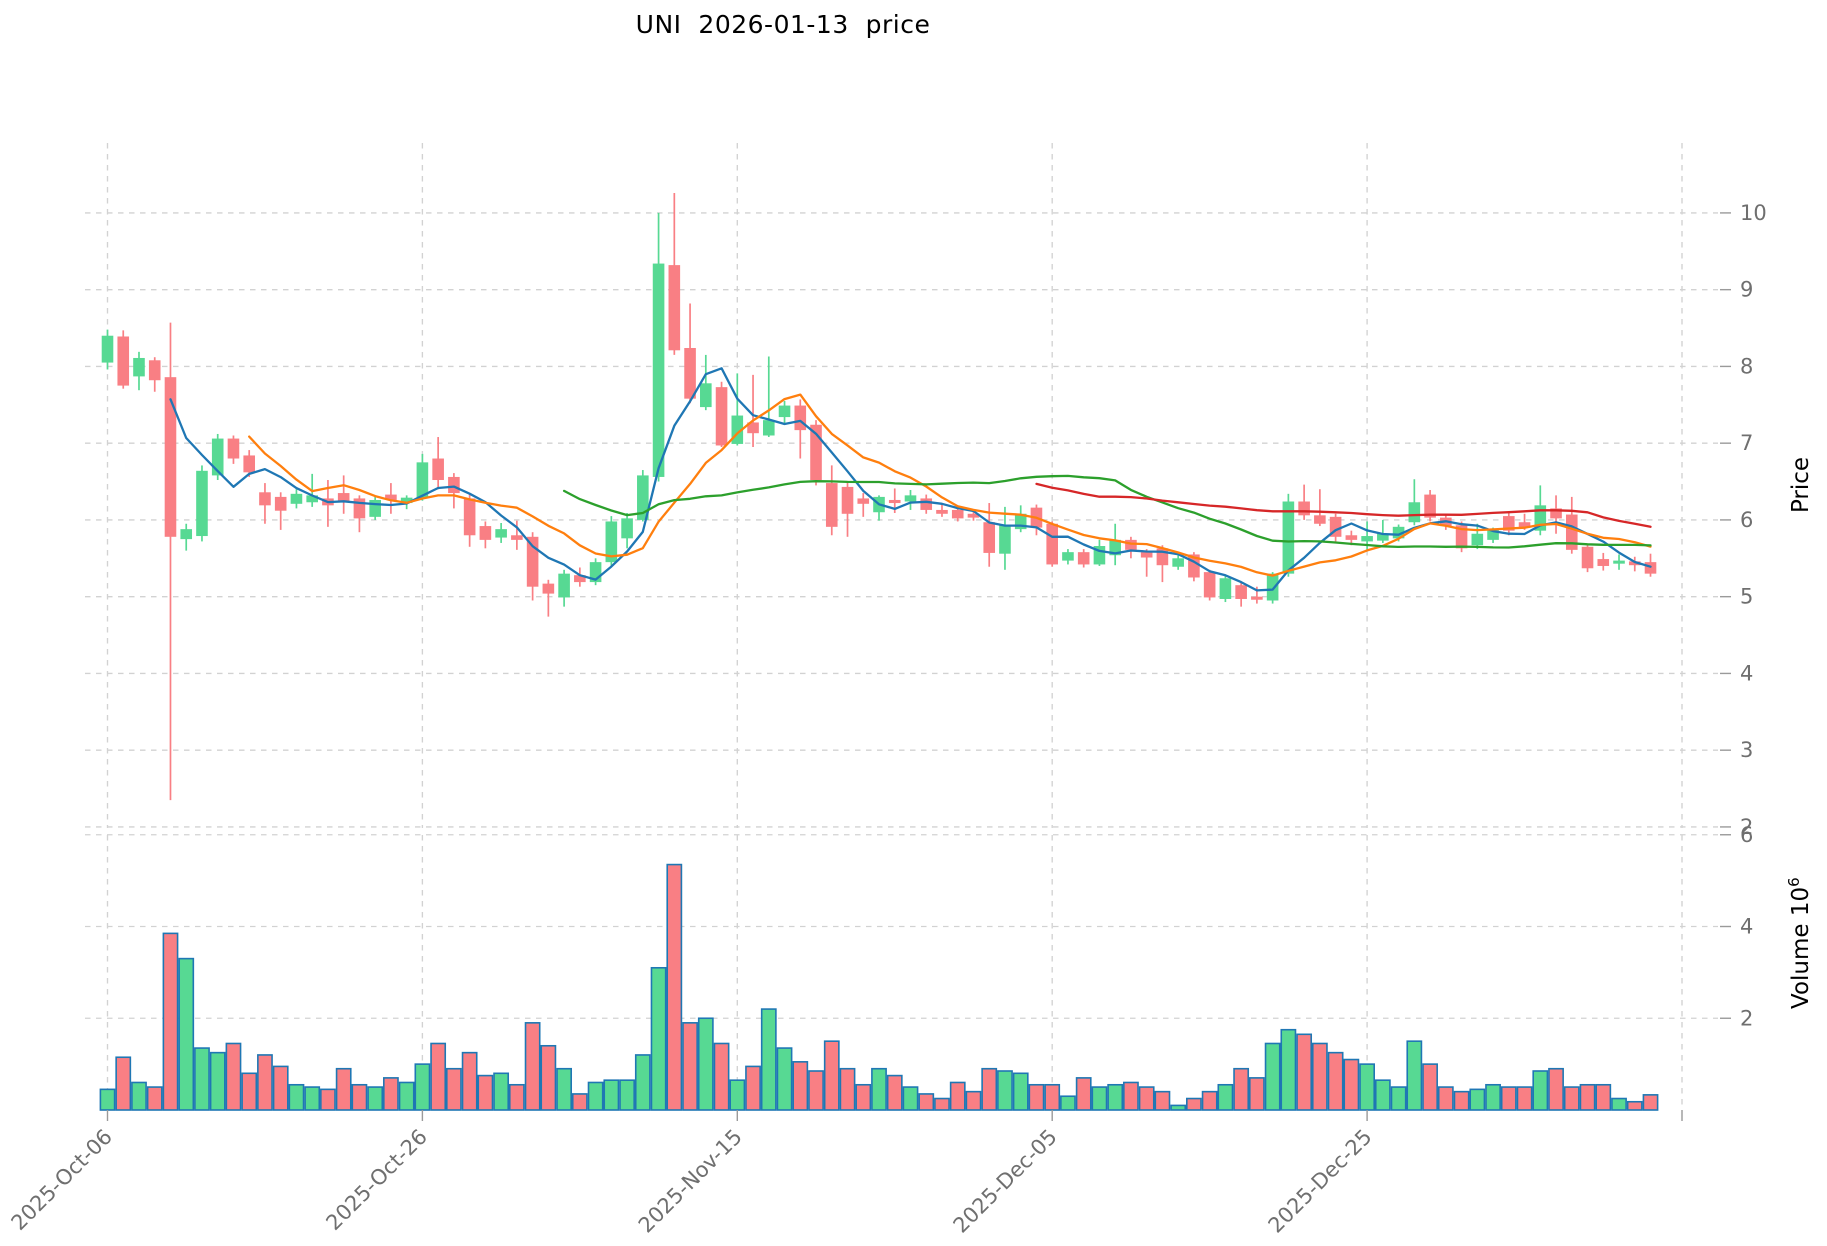  I want to click on price-tick-label: 4, so click(1746, 673).